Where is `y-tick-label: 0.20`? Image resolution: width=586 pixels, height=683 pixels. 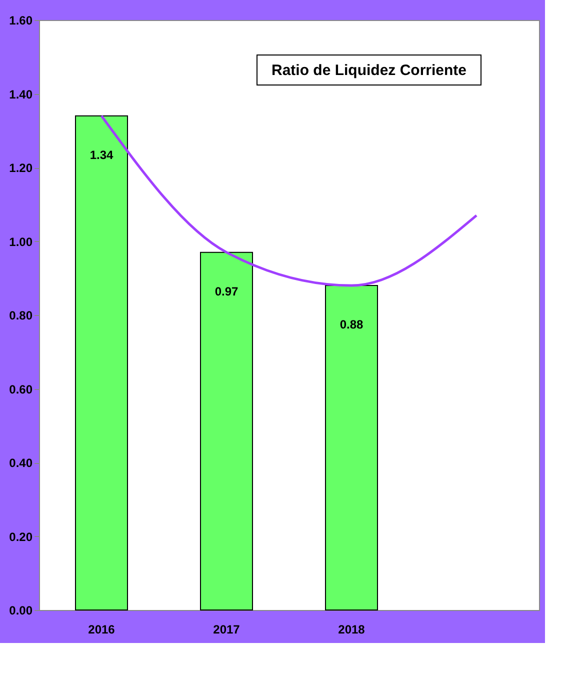
y-tick-label: 0.20 is located at coordinates (21, 537).